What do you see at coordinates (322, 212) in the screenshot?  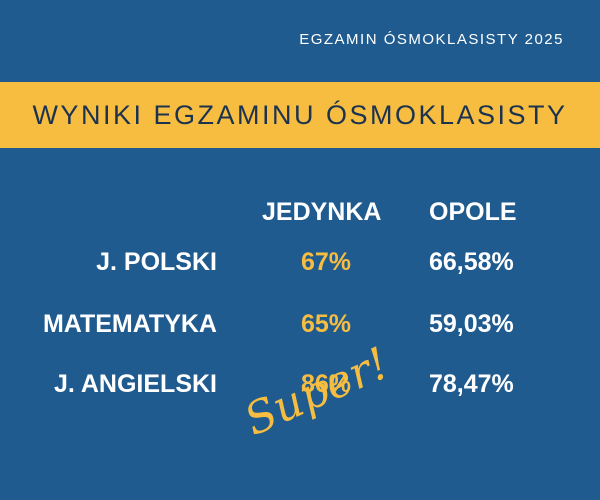 I see `column-header: JEDYNKA` at bounding box center [322, 212].